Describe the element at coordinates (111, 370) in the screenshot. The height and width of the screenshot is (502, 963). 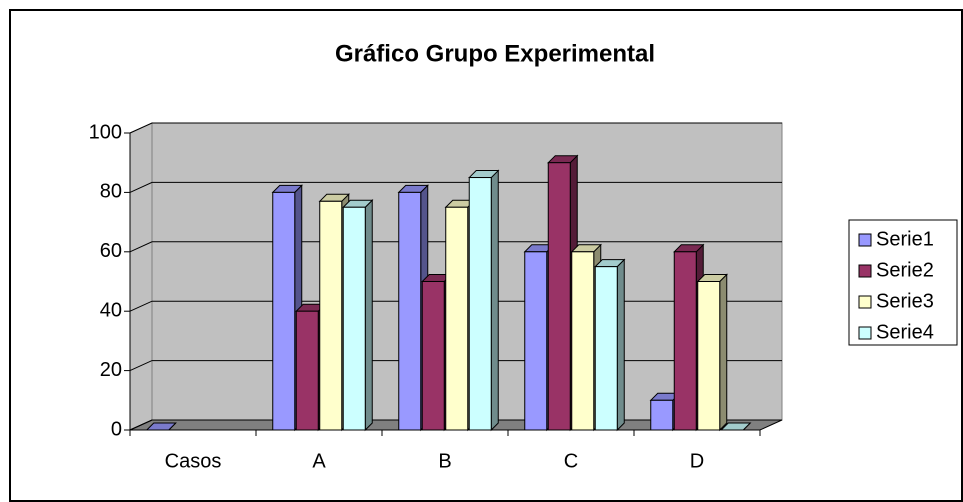
I see `y-tick-label: 20` at that location.